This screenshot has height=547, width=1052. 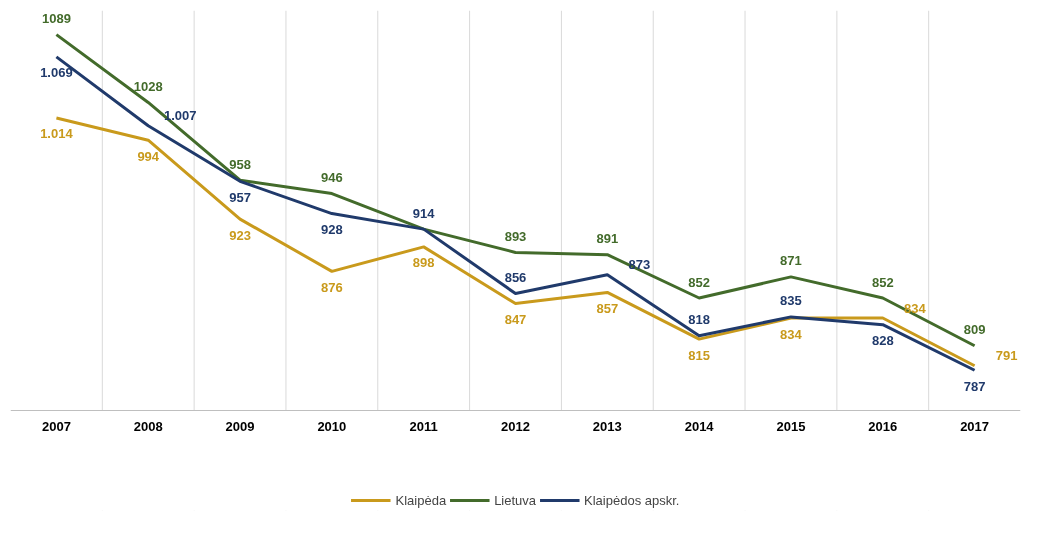 What do you see at coordinates (975, 426) in the screenshot?
I see `x-tick-label: 2017` at bounding box center [975, 426].